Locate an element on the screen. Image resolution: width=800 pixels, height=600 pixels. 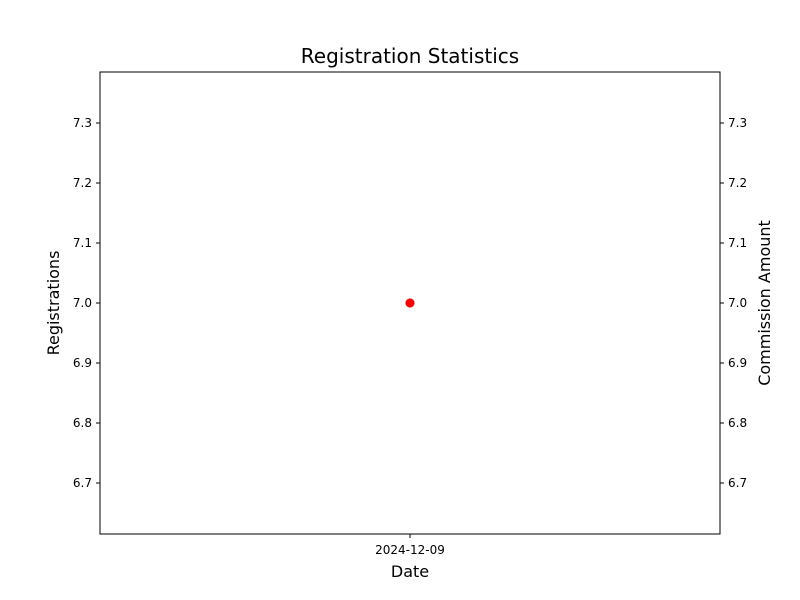
left-y-axis-label: Registrations is located at coordinates (53, 303).